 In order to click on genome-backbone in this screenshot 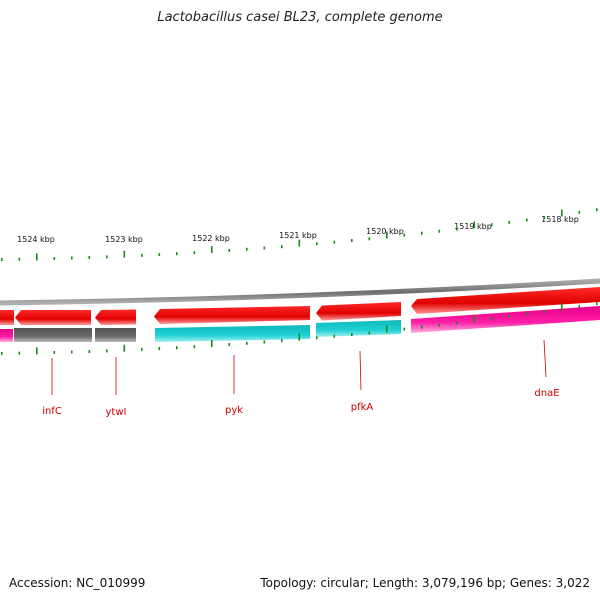, I will do `click(300, 292)`.